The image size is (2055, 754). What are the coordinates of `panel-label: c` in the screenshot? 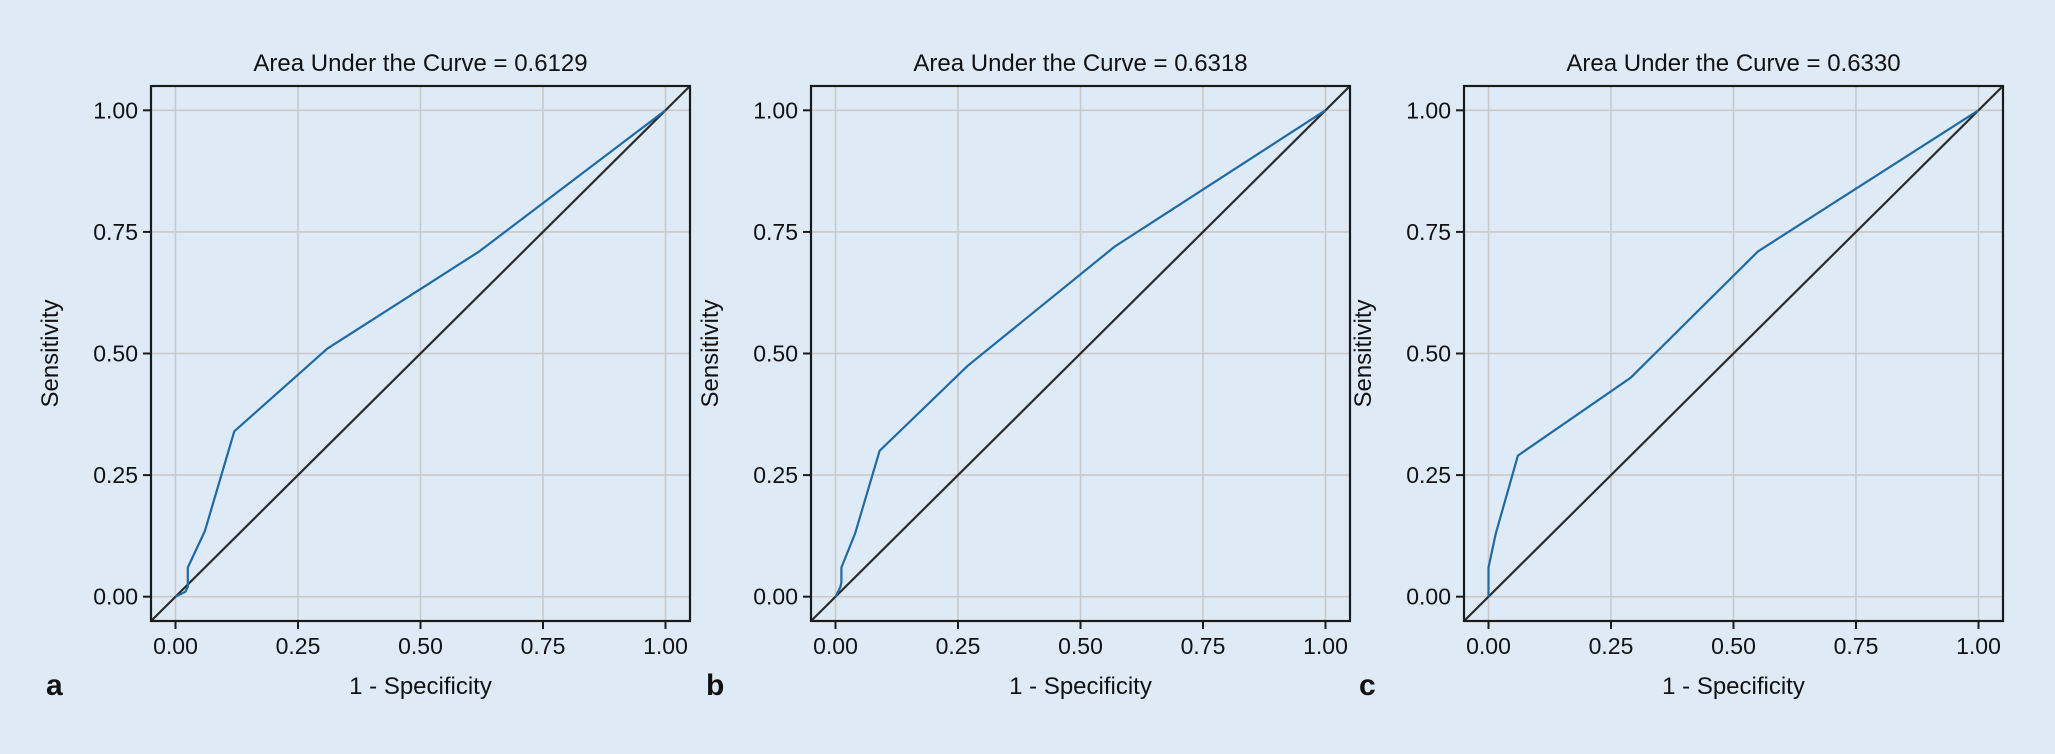 It's located at (1367, 685).